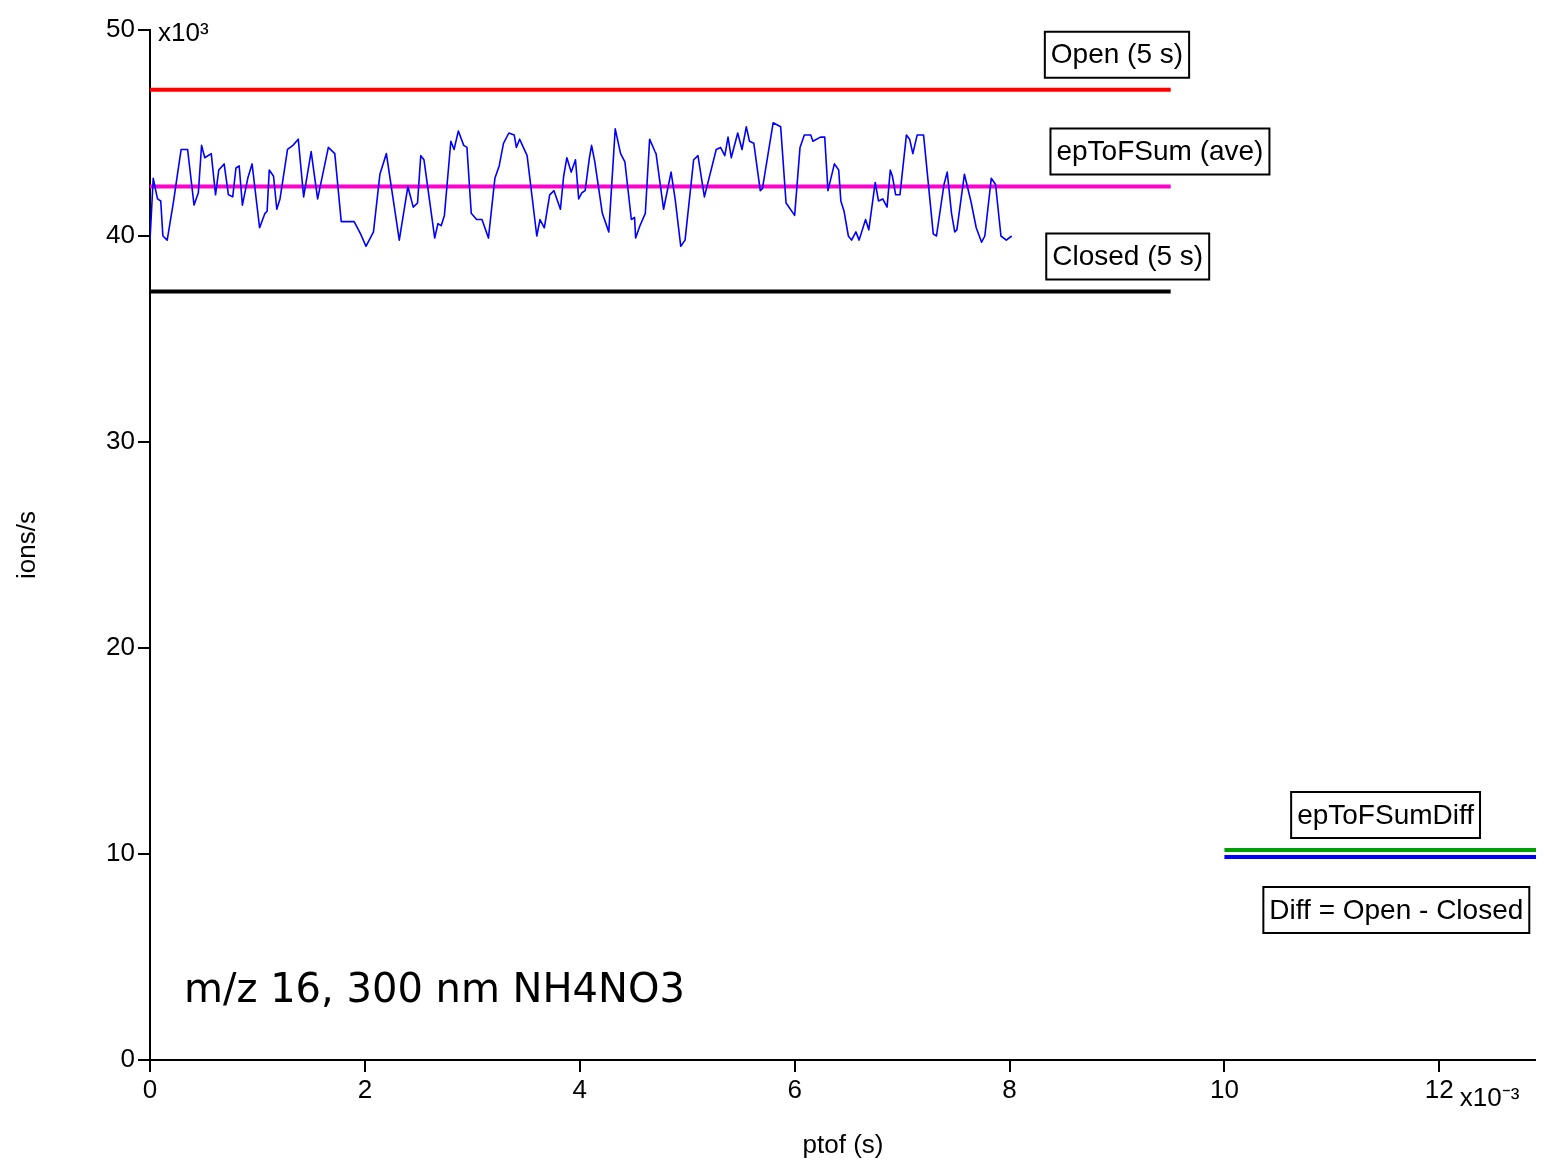 This screenshot has width=1544, height=1173. I want to click on y-tick-label: 40, so click(120, 234).